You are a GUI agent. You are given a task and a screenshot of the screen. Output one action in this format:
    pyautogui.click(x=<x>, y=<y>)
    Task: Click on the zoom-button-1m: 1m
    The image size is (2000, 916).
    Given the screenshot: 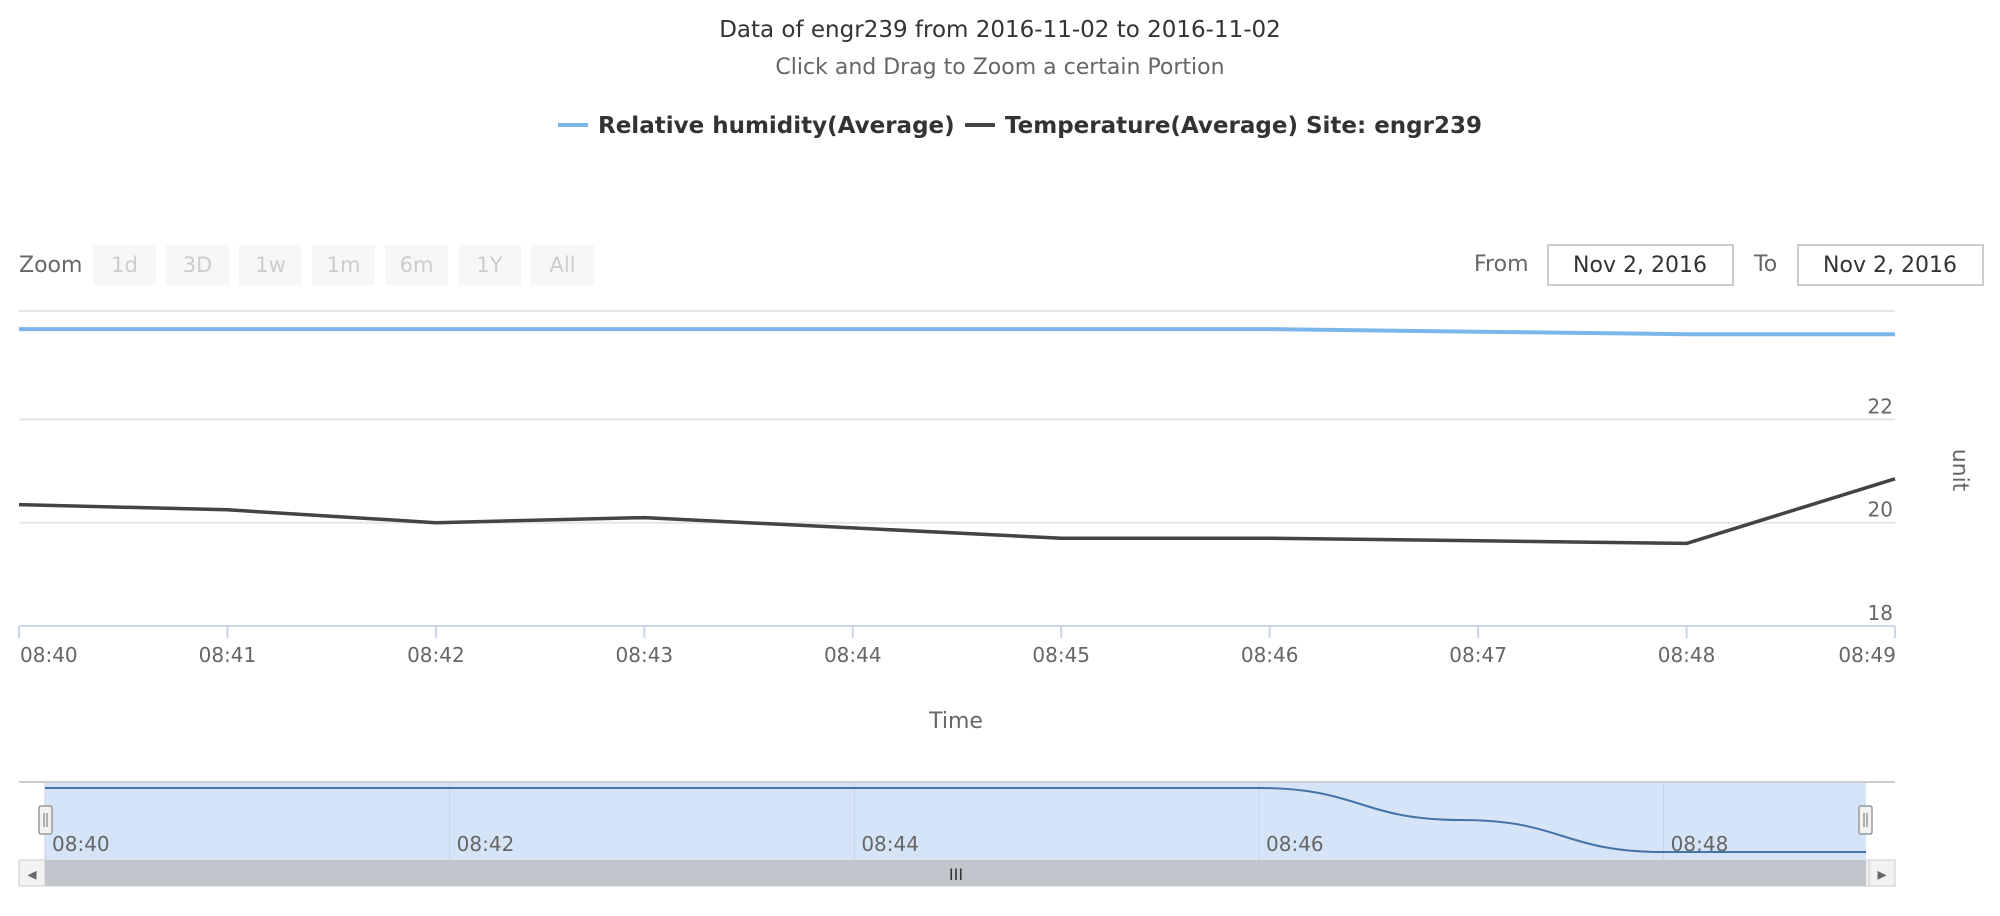 What is the action you would take?
    pyautogui.click(x=343, y=265)
    